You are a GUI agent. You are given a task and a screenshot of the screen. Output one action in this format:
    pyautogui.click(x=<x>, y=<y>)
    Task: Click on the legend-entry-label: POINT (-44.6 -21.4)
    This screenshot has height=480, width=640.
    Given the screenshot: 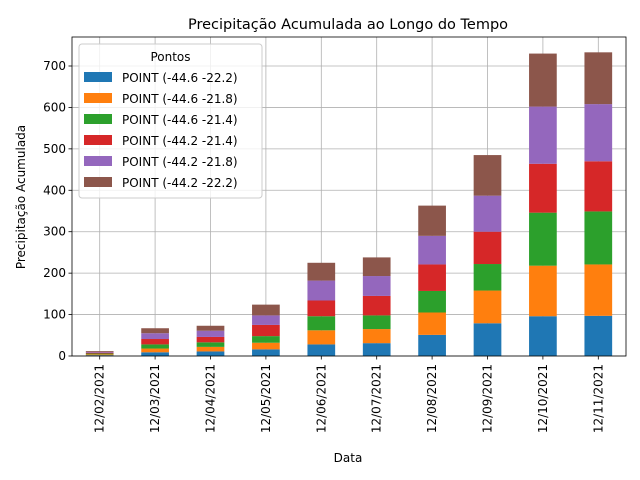 What is the action you would take?
    pyautogui.click(x=180, y=120)
    